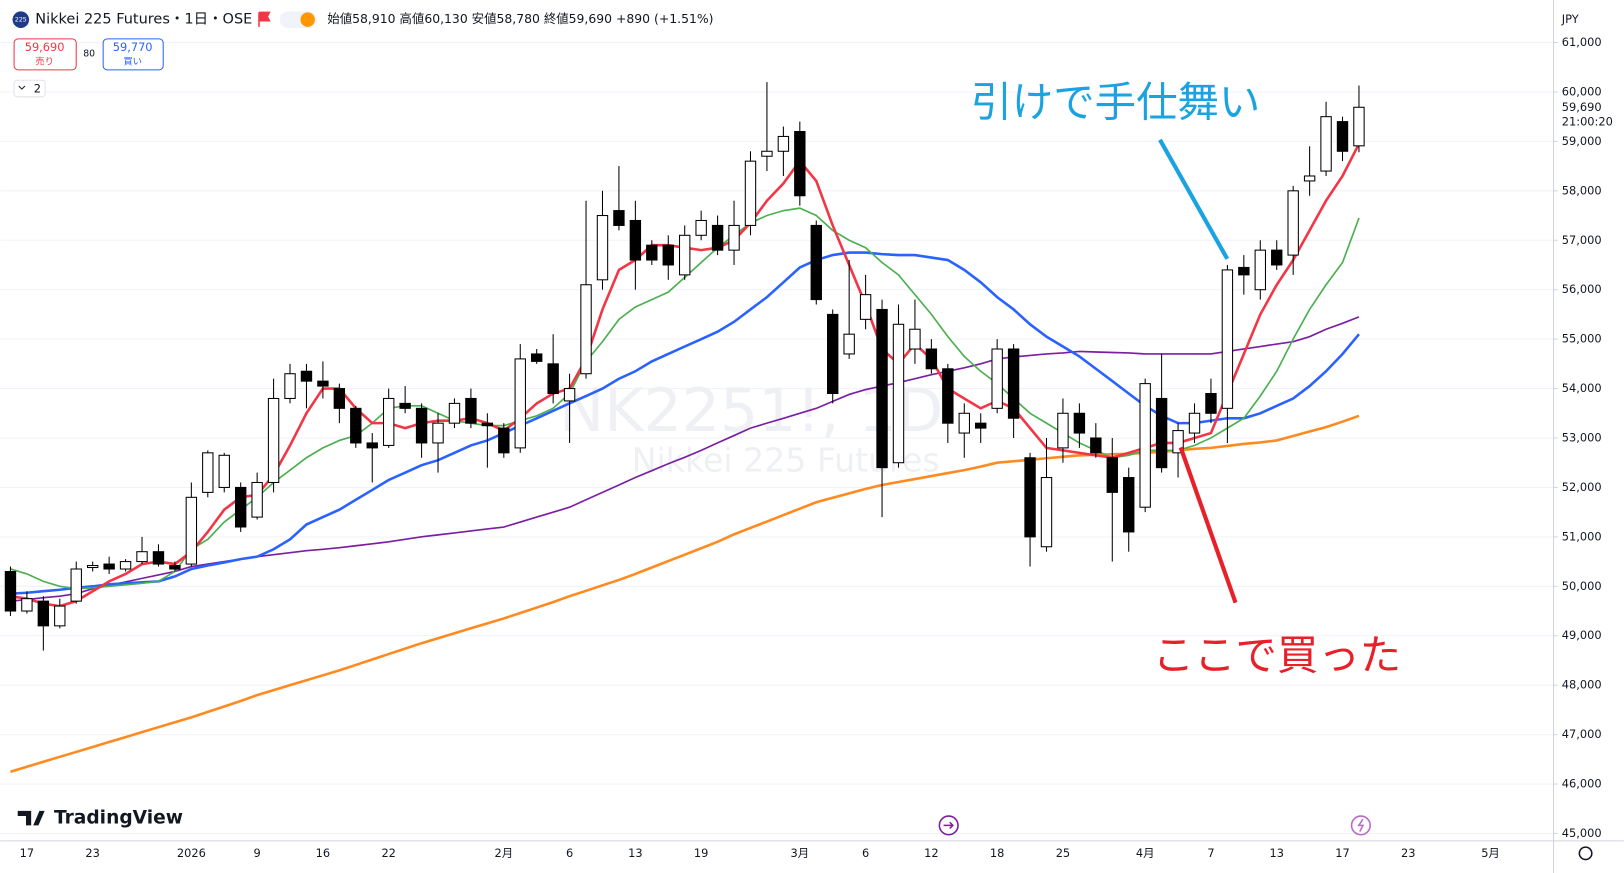 Image resolution: width=1624 pixels, height=873 pixels. What do you see at coordinates (264, 19) in the screenshot?
I see `flag-icon` at bounding box center [264, 19].